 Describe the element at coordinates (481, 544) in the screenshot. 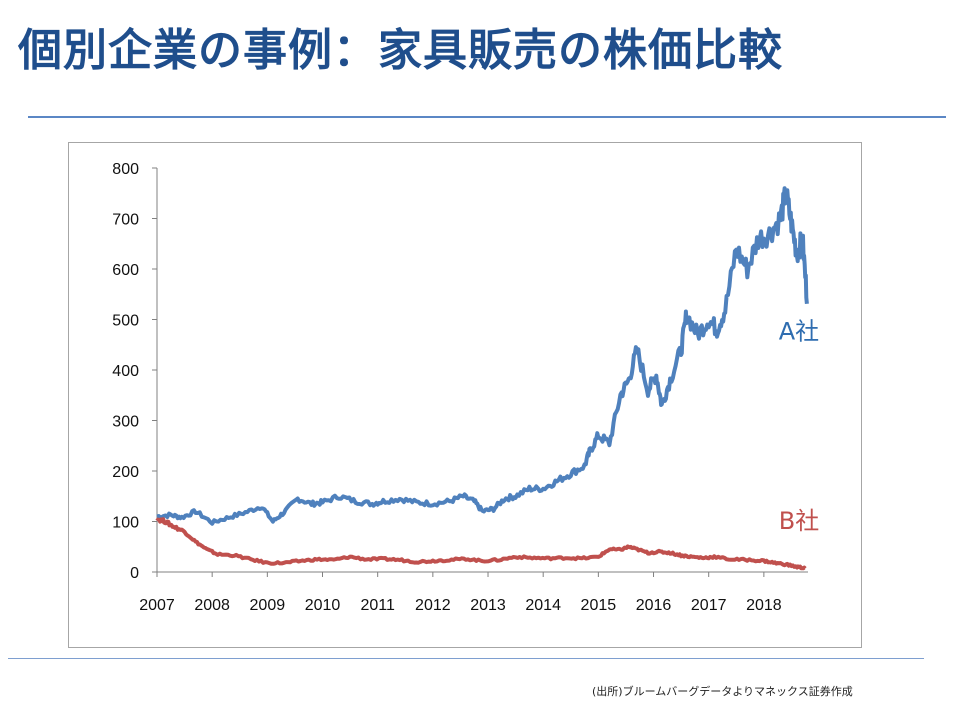

I see `series-line-b` at that location.